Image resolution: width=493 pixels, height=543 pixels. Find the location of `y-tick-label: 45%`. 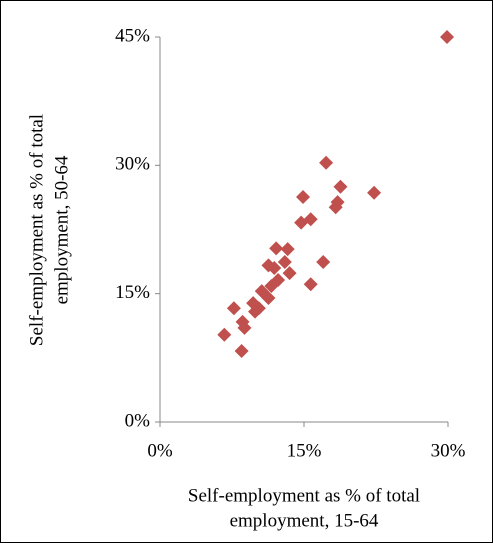

y-tick-label: 45% is located at coordinates (132, 35).